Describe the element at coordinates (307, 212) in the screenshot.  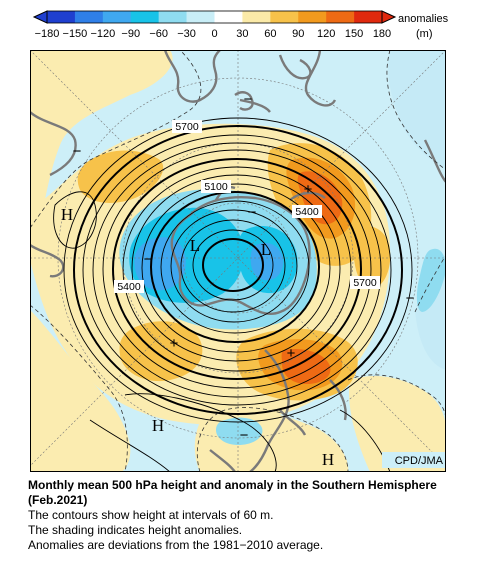
I see `contour-label-5400-right: 5400` at that location.